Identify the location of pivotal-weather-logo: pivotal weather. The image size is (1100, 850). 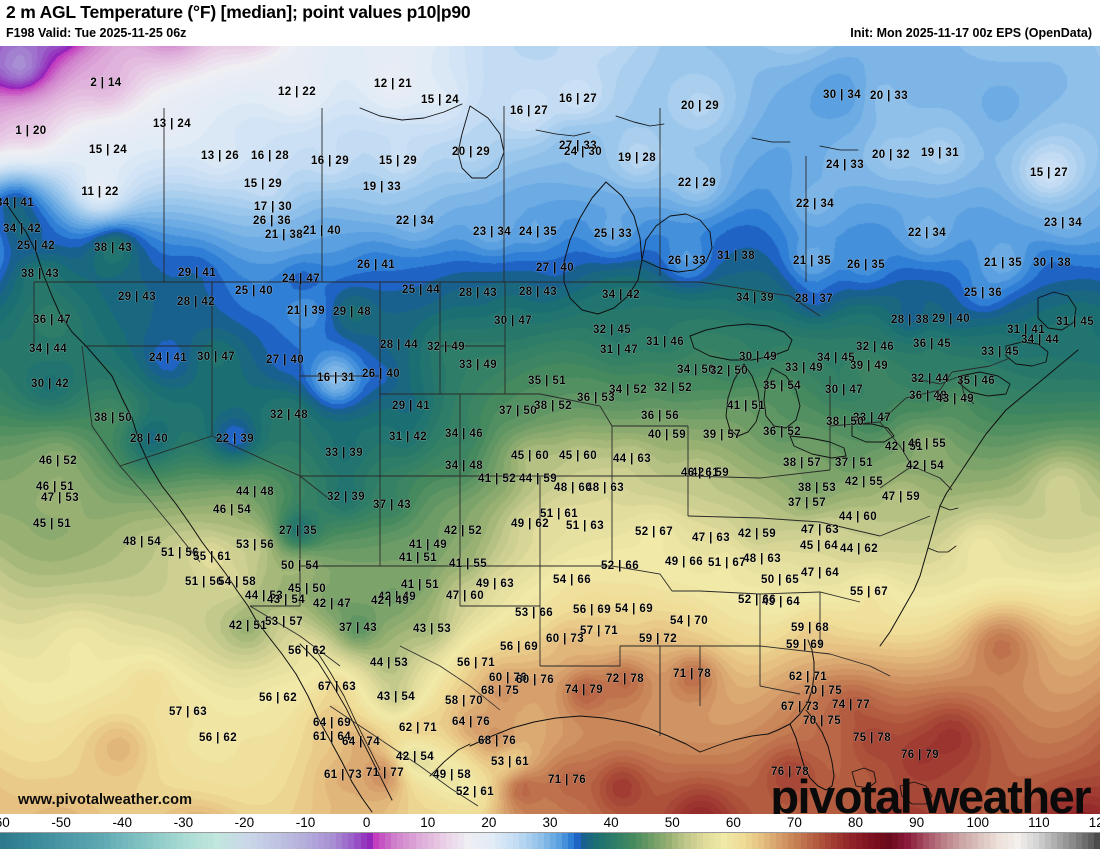
(930, 792).